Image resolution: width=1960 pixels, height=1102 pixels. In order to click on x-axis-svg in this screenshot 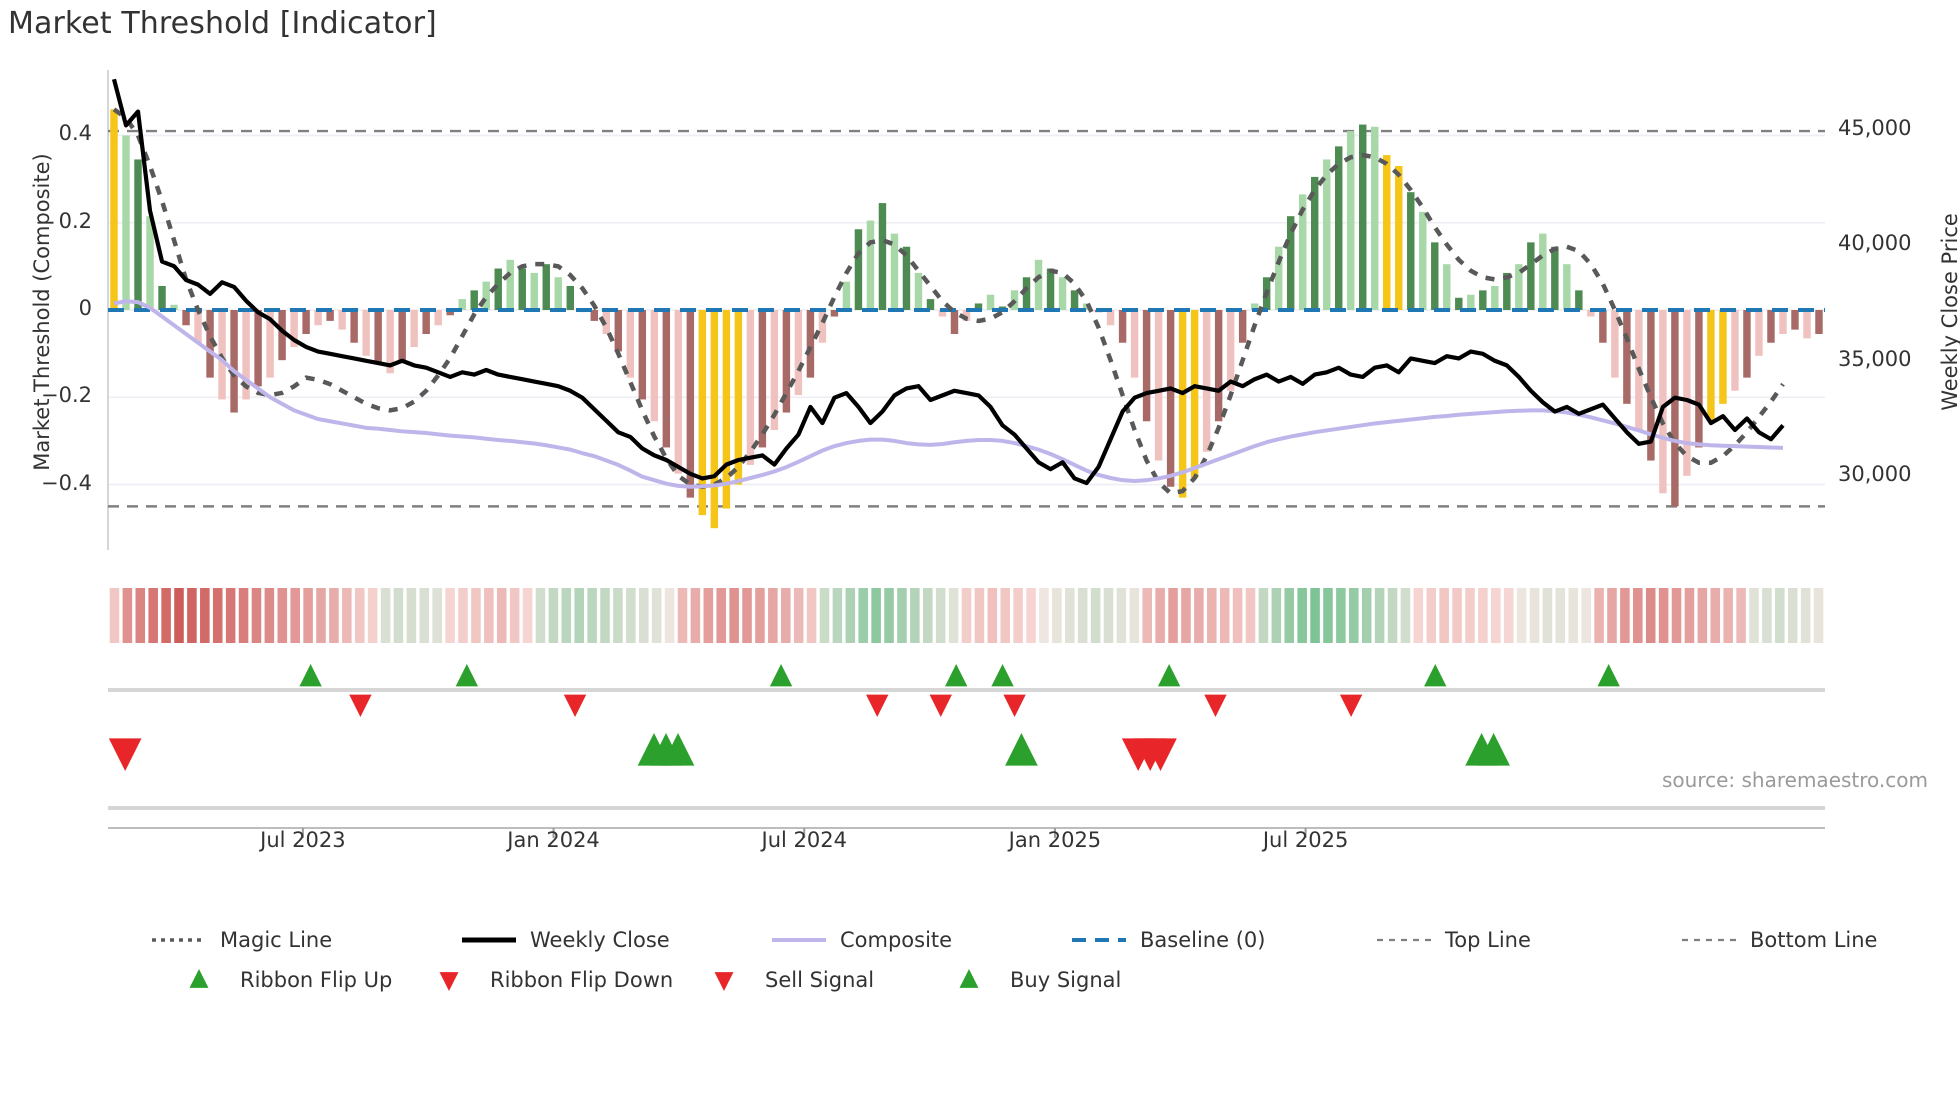, I will do `click(966, 822)`.